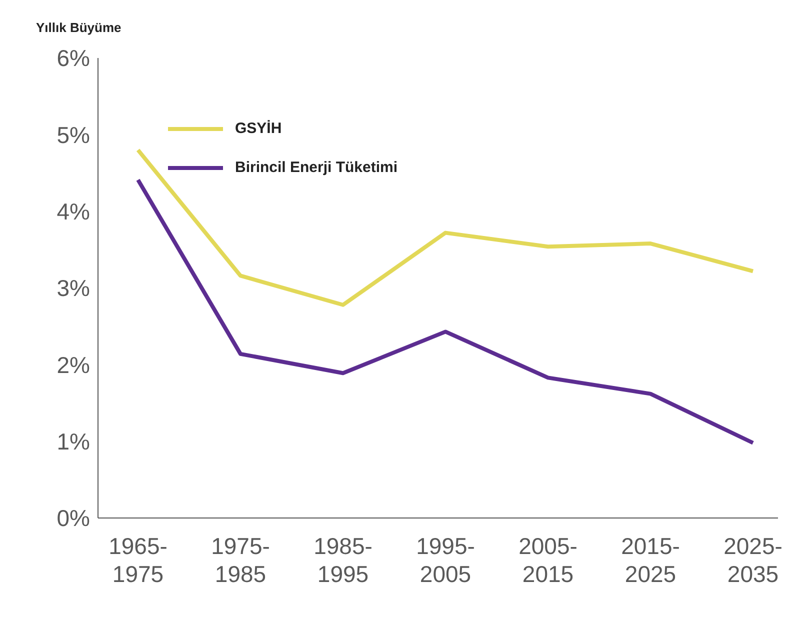 The width and height of the screenshot is (804, 620). Describe the element at coordinates (73, 135) in the screenshot. I see `y-tick-label: 5%` at that location.